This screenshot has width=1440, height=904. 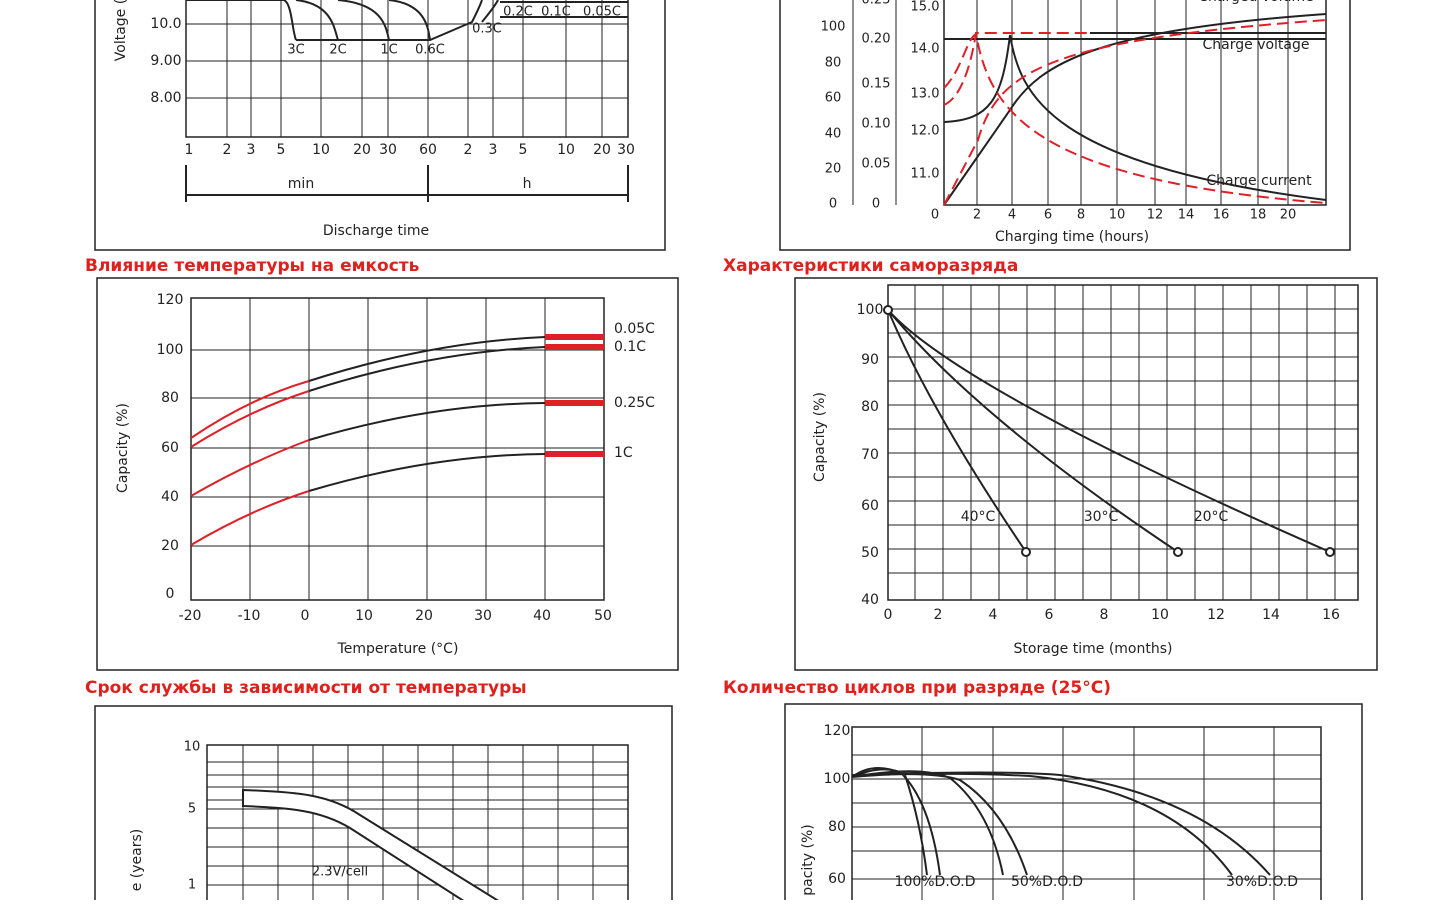 I want to click on x-tick-label: 0, so click(x=888, y=615).